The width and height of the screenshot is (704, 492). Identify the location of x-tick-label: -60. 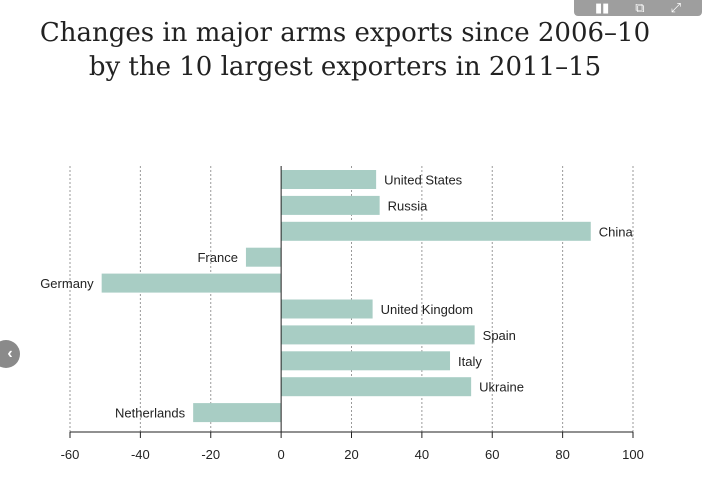
(70, 454).